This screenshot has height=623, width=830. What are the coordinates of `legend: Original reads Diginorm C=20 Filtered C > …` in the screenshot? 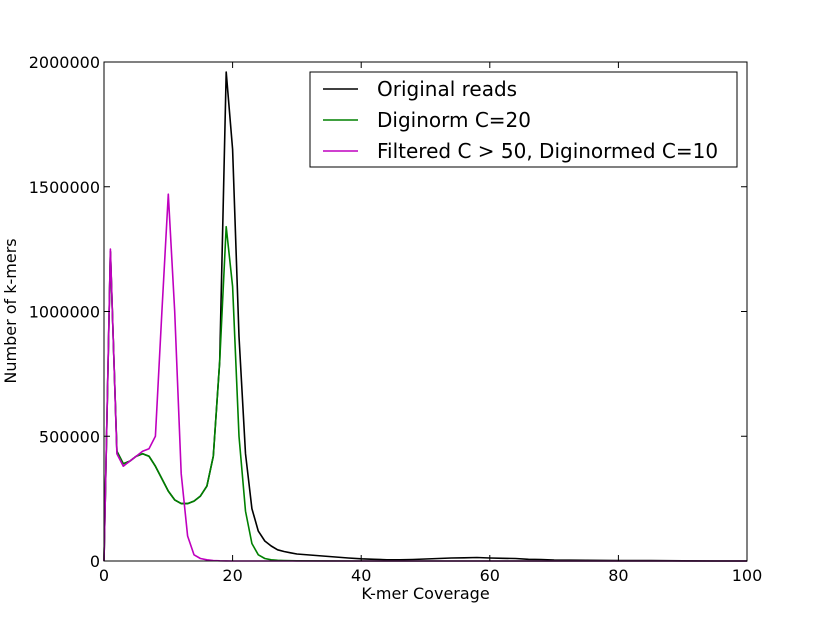 It's located at (523, 119).